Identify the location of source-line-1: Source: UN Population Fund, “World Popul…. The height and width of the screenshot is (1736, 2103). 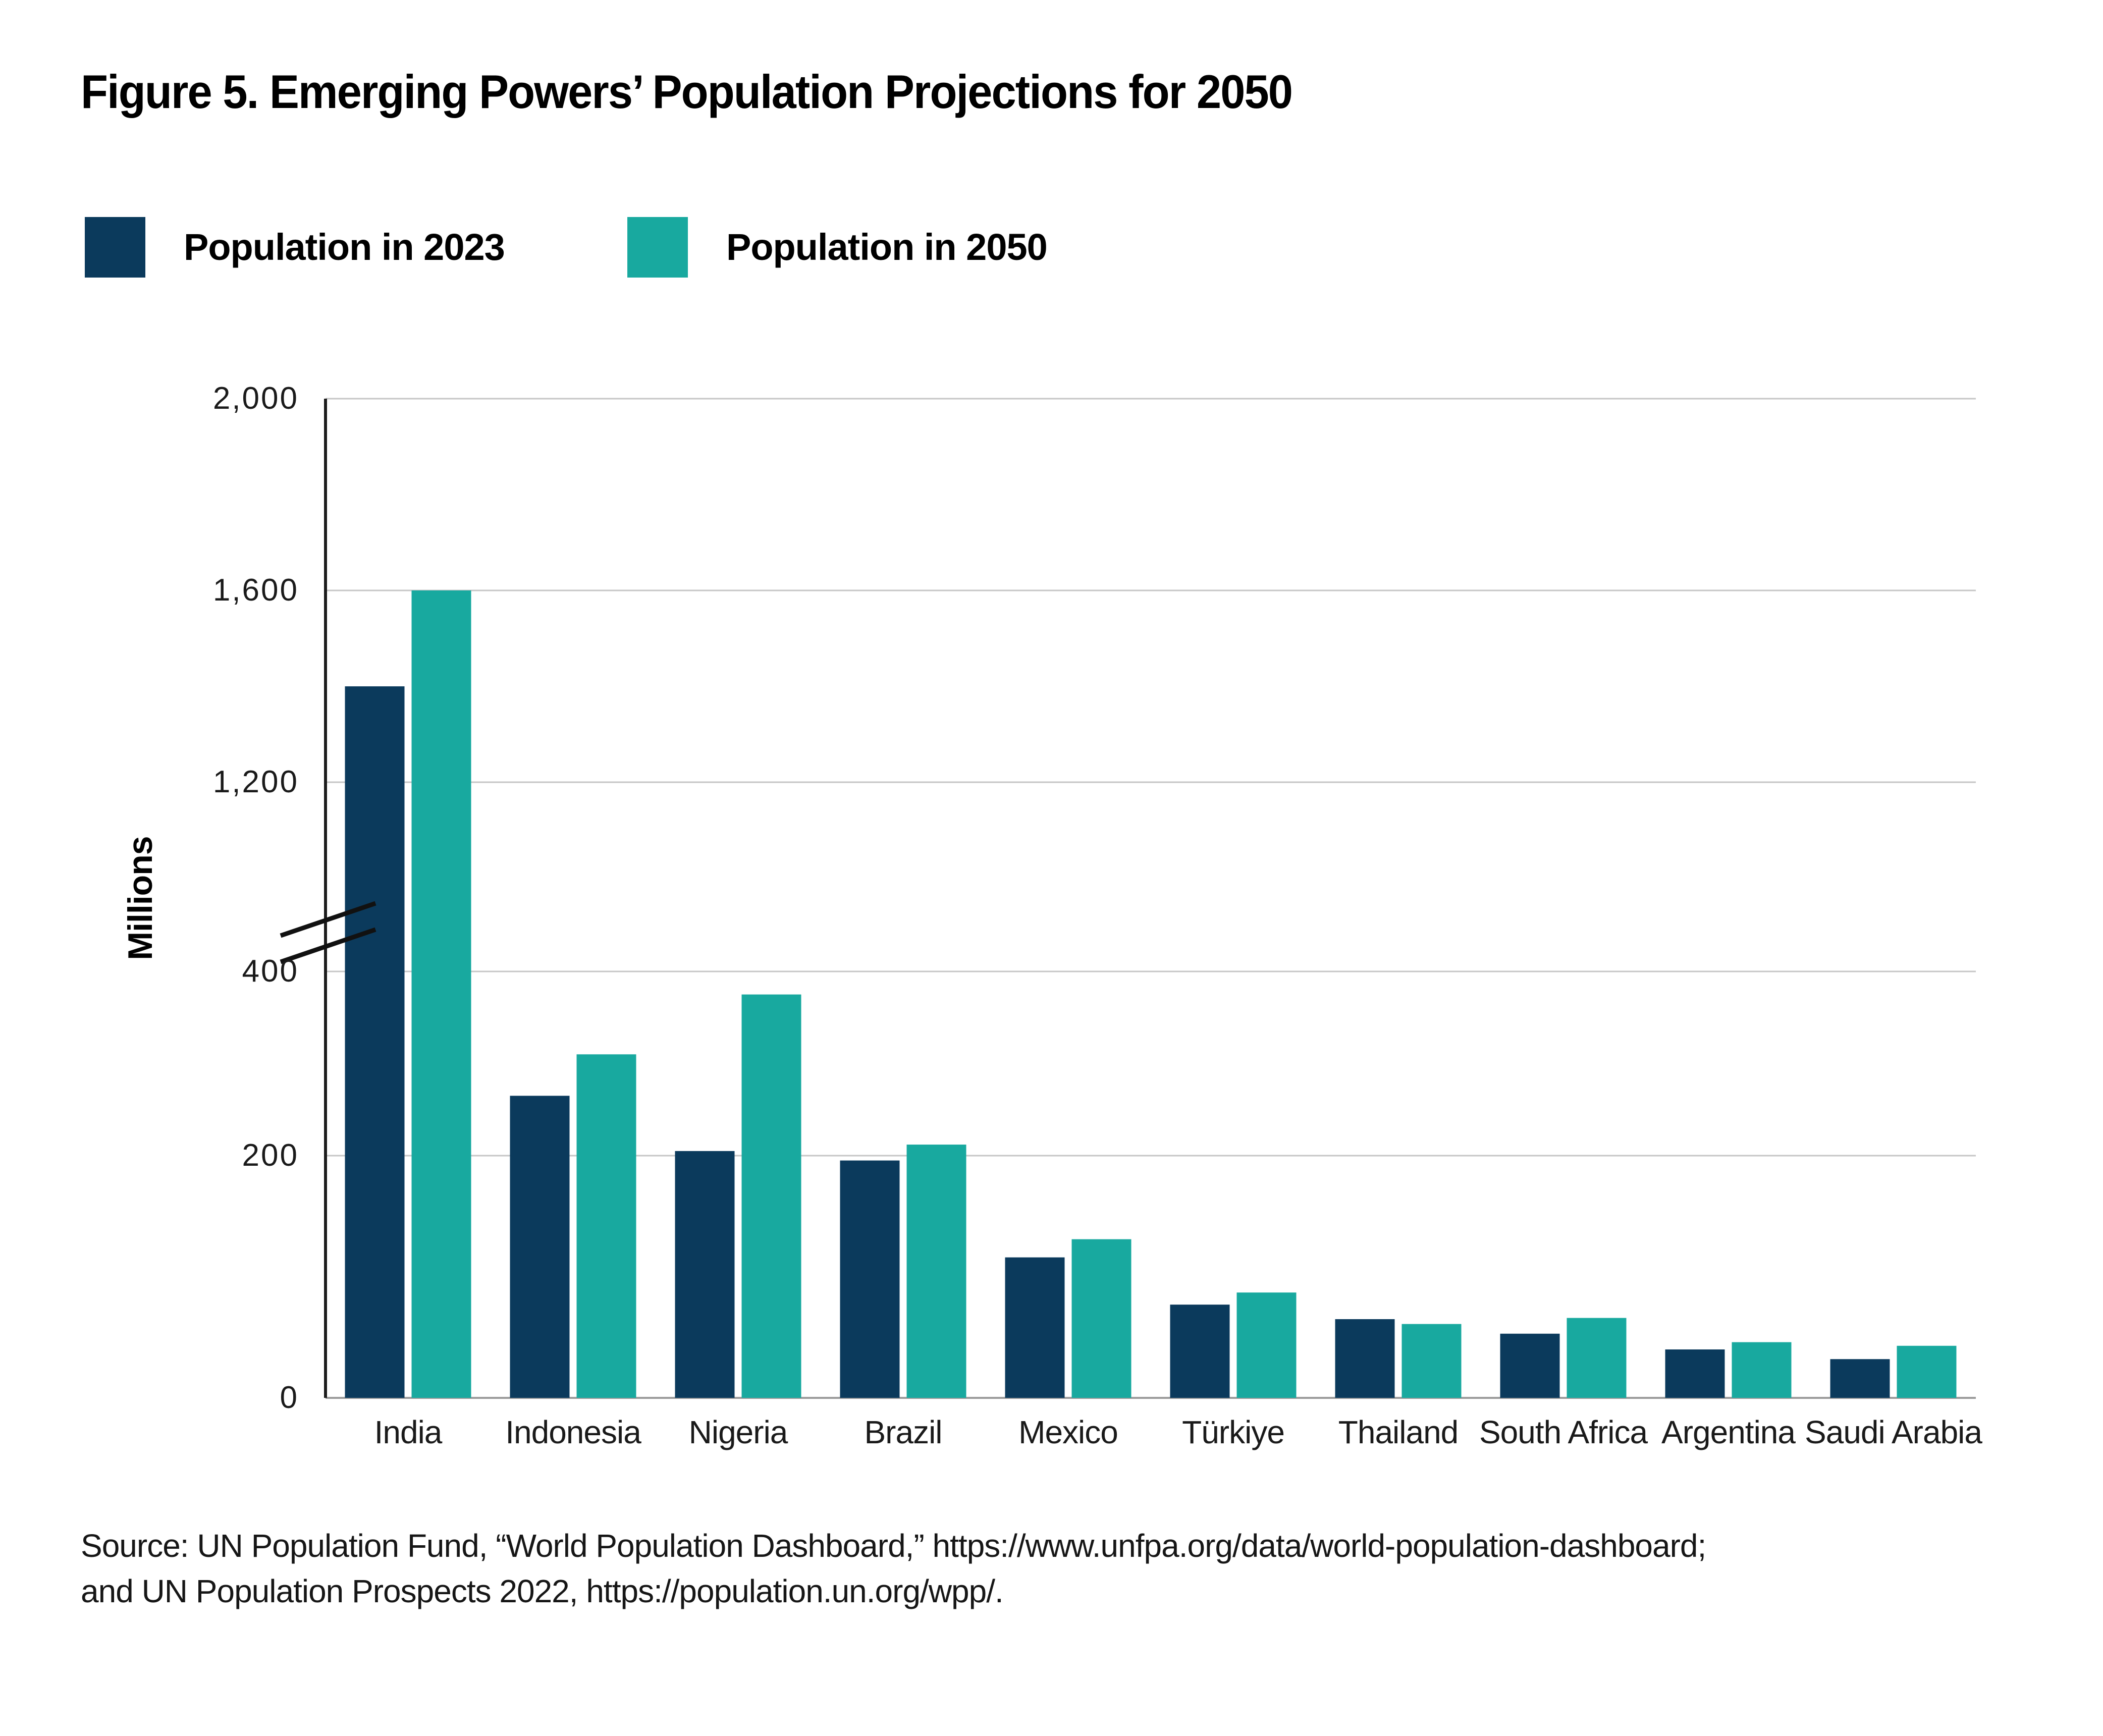
(893, 1546).